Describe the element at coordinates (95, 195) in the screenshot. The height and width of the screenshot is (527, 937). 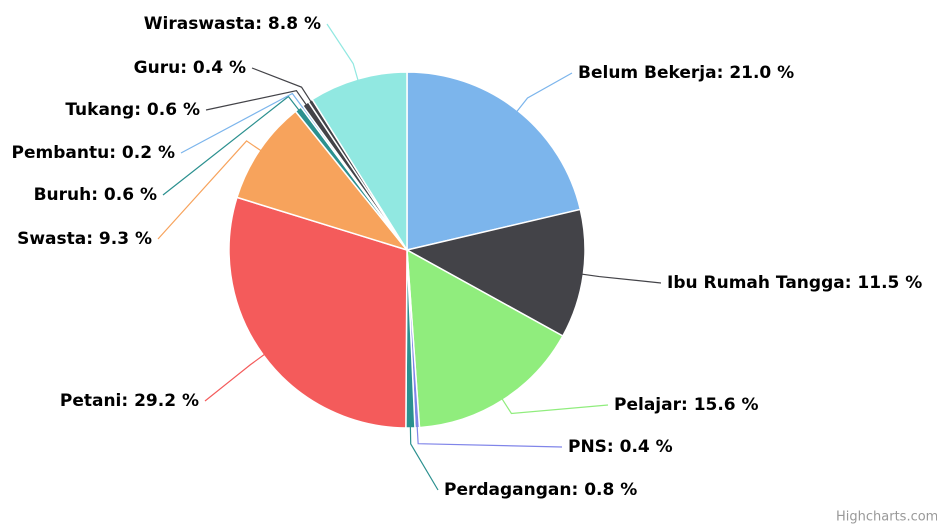
I see `data-label: Buruh: 0.6 %` at that location.